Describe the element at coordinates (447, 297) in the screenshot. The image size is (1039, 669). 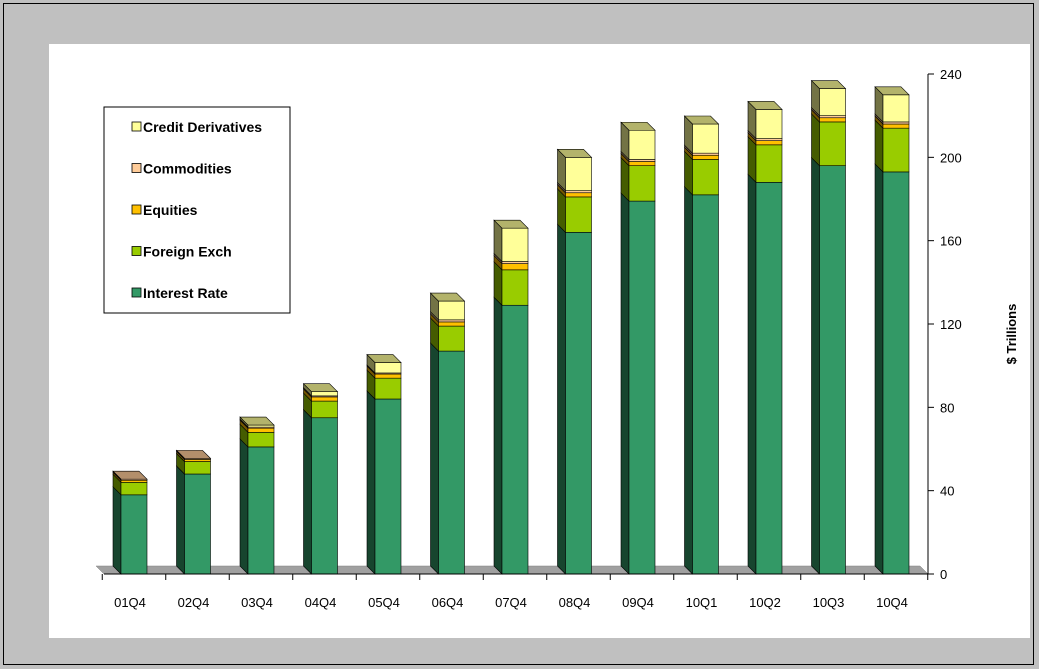
I see `bar-top-06Q4` at that location.